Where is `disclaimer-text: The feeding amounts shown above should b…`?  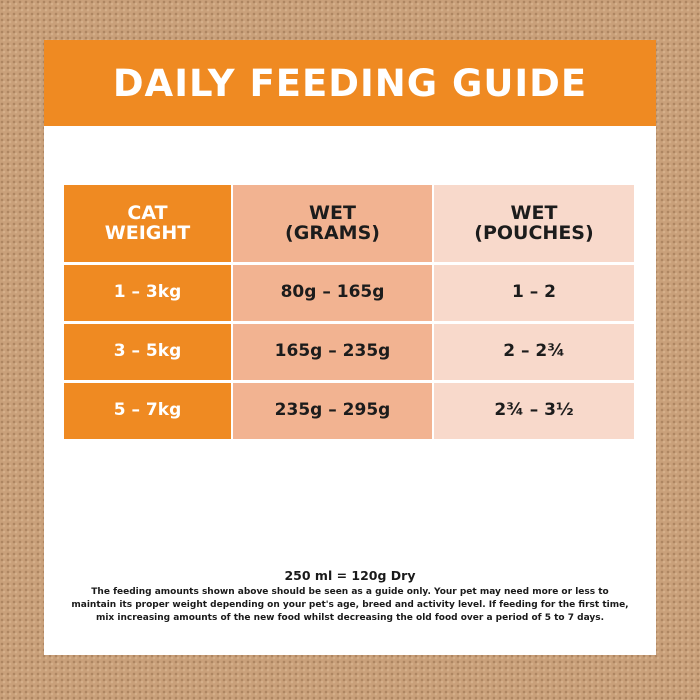 disclaimer-text: The feeding amounts shown above should b… is located at coordinates (350, 605).